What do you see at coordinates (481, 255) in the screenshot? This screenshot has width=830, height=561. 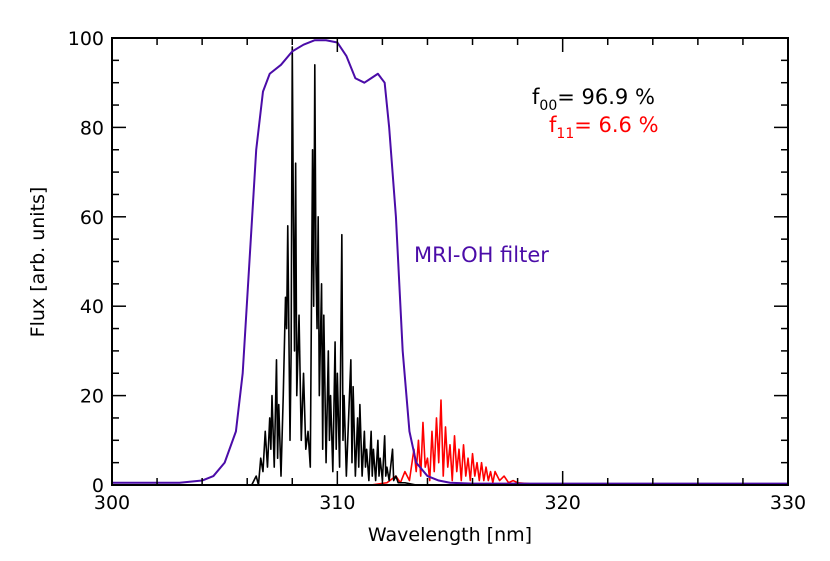 I see `filter-label: MRI-OH filter` at bounding box center [481, 255].